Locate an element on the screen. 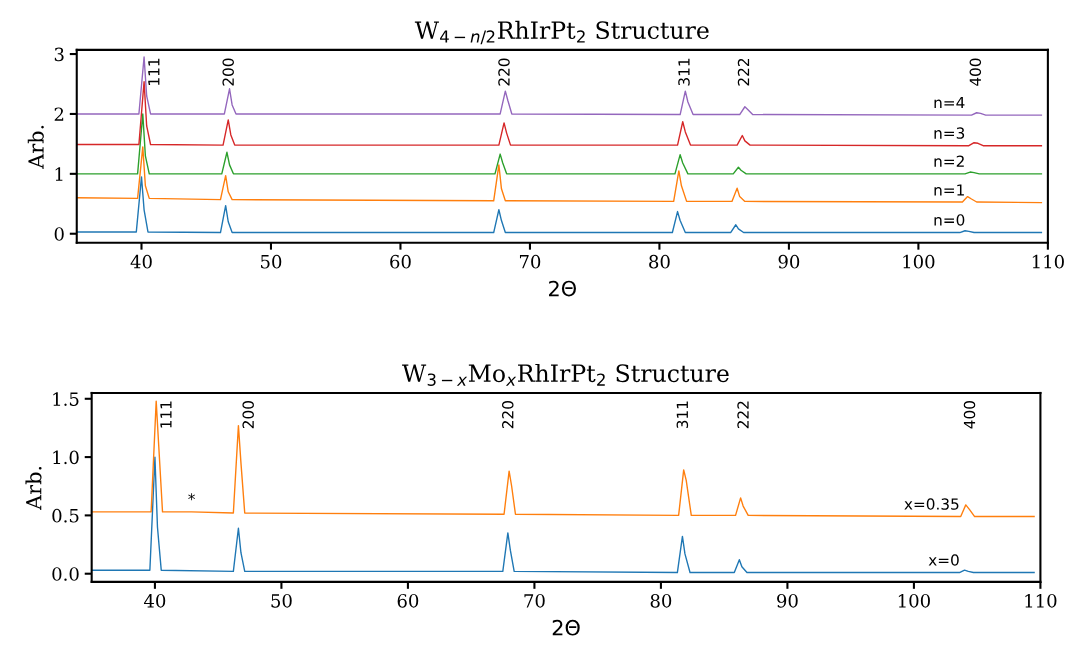  series-label: n=1 is located at coordinates (949, 190).